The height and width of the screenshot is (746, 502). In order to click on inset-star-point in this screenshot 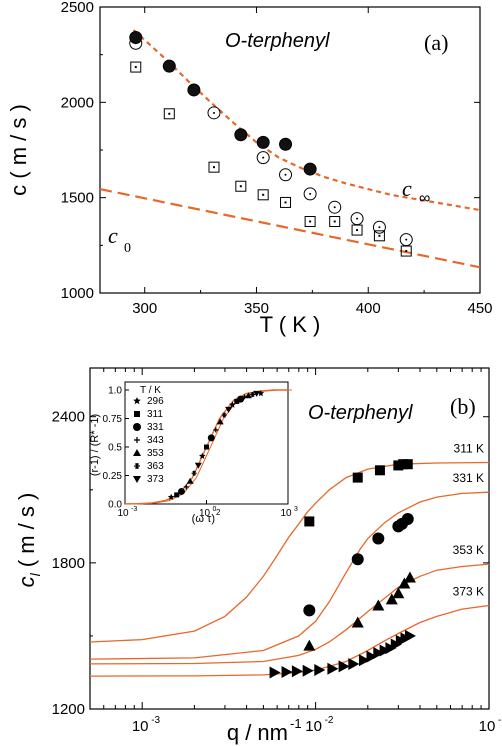, I will do `click(232, 404)`.